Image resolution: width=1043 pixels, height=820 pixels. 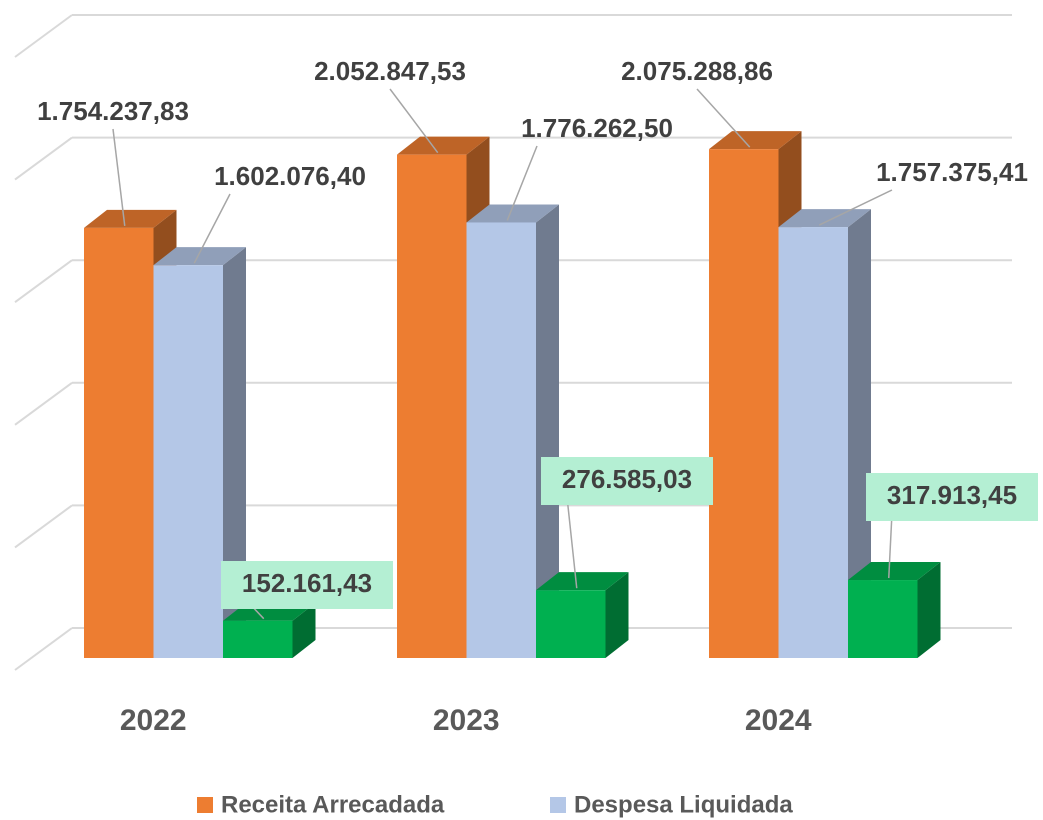 I want to click on legend-label: Despesa Liquidada, so click(x=683, y=804).